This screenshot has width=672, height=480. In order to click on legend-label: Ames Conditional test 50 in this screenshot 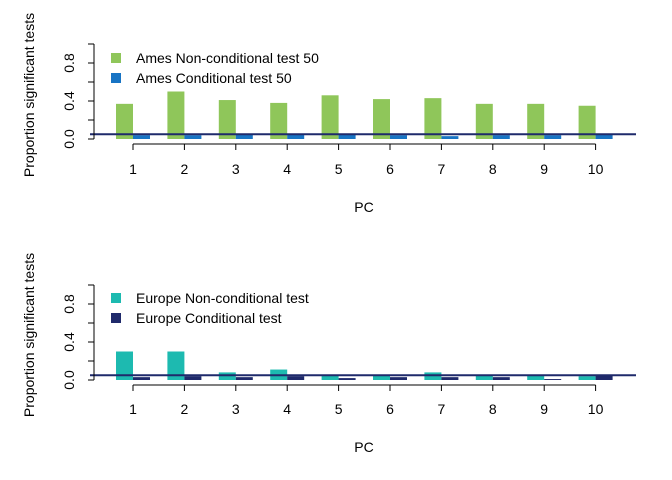, I will do `click(214, 78)`.